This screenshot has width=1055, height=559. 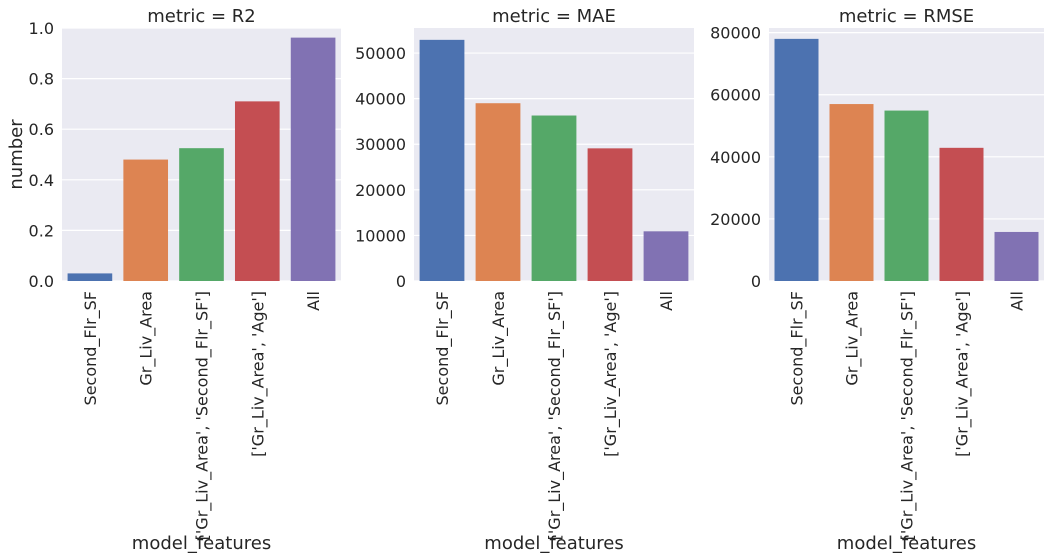 I want to click on y-tick-label: 1.0, so click(x=41, y=28).